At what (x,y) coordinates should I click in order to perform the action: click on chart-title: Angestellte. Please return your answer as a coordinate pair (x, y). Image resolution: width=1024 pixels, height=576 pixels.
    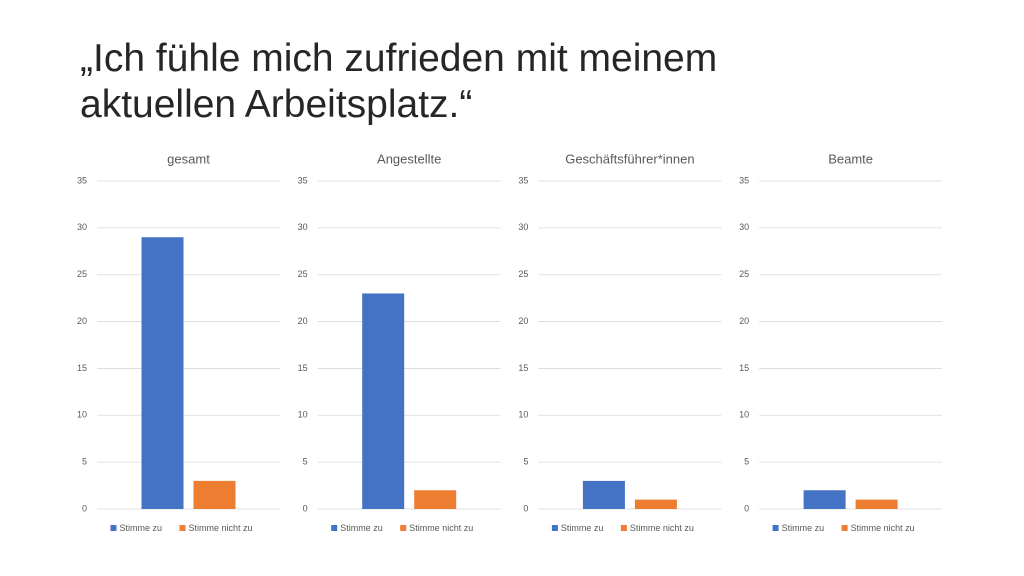
    Looking at the image, I should click on (409, 158).